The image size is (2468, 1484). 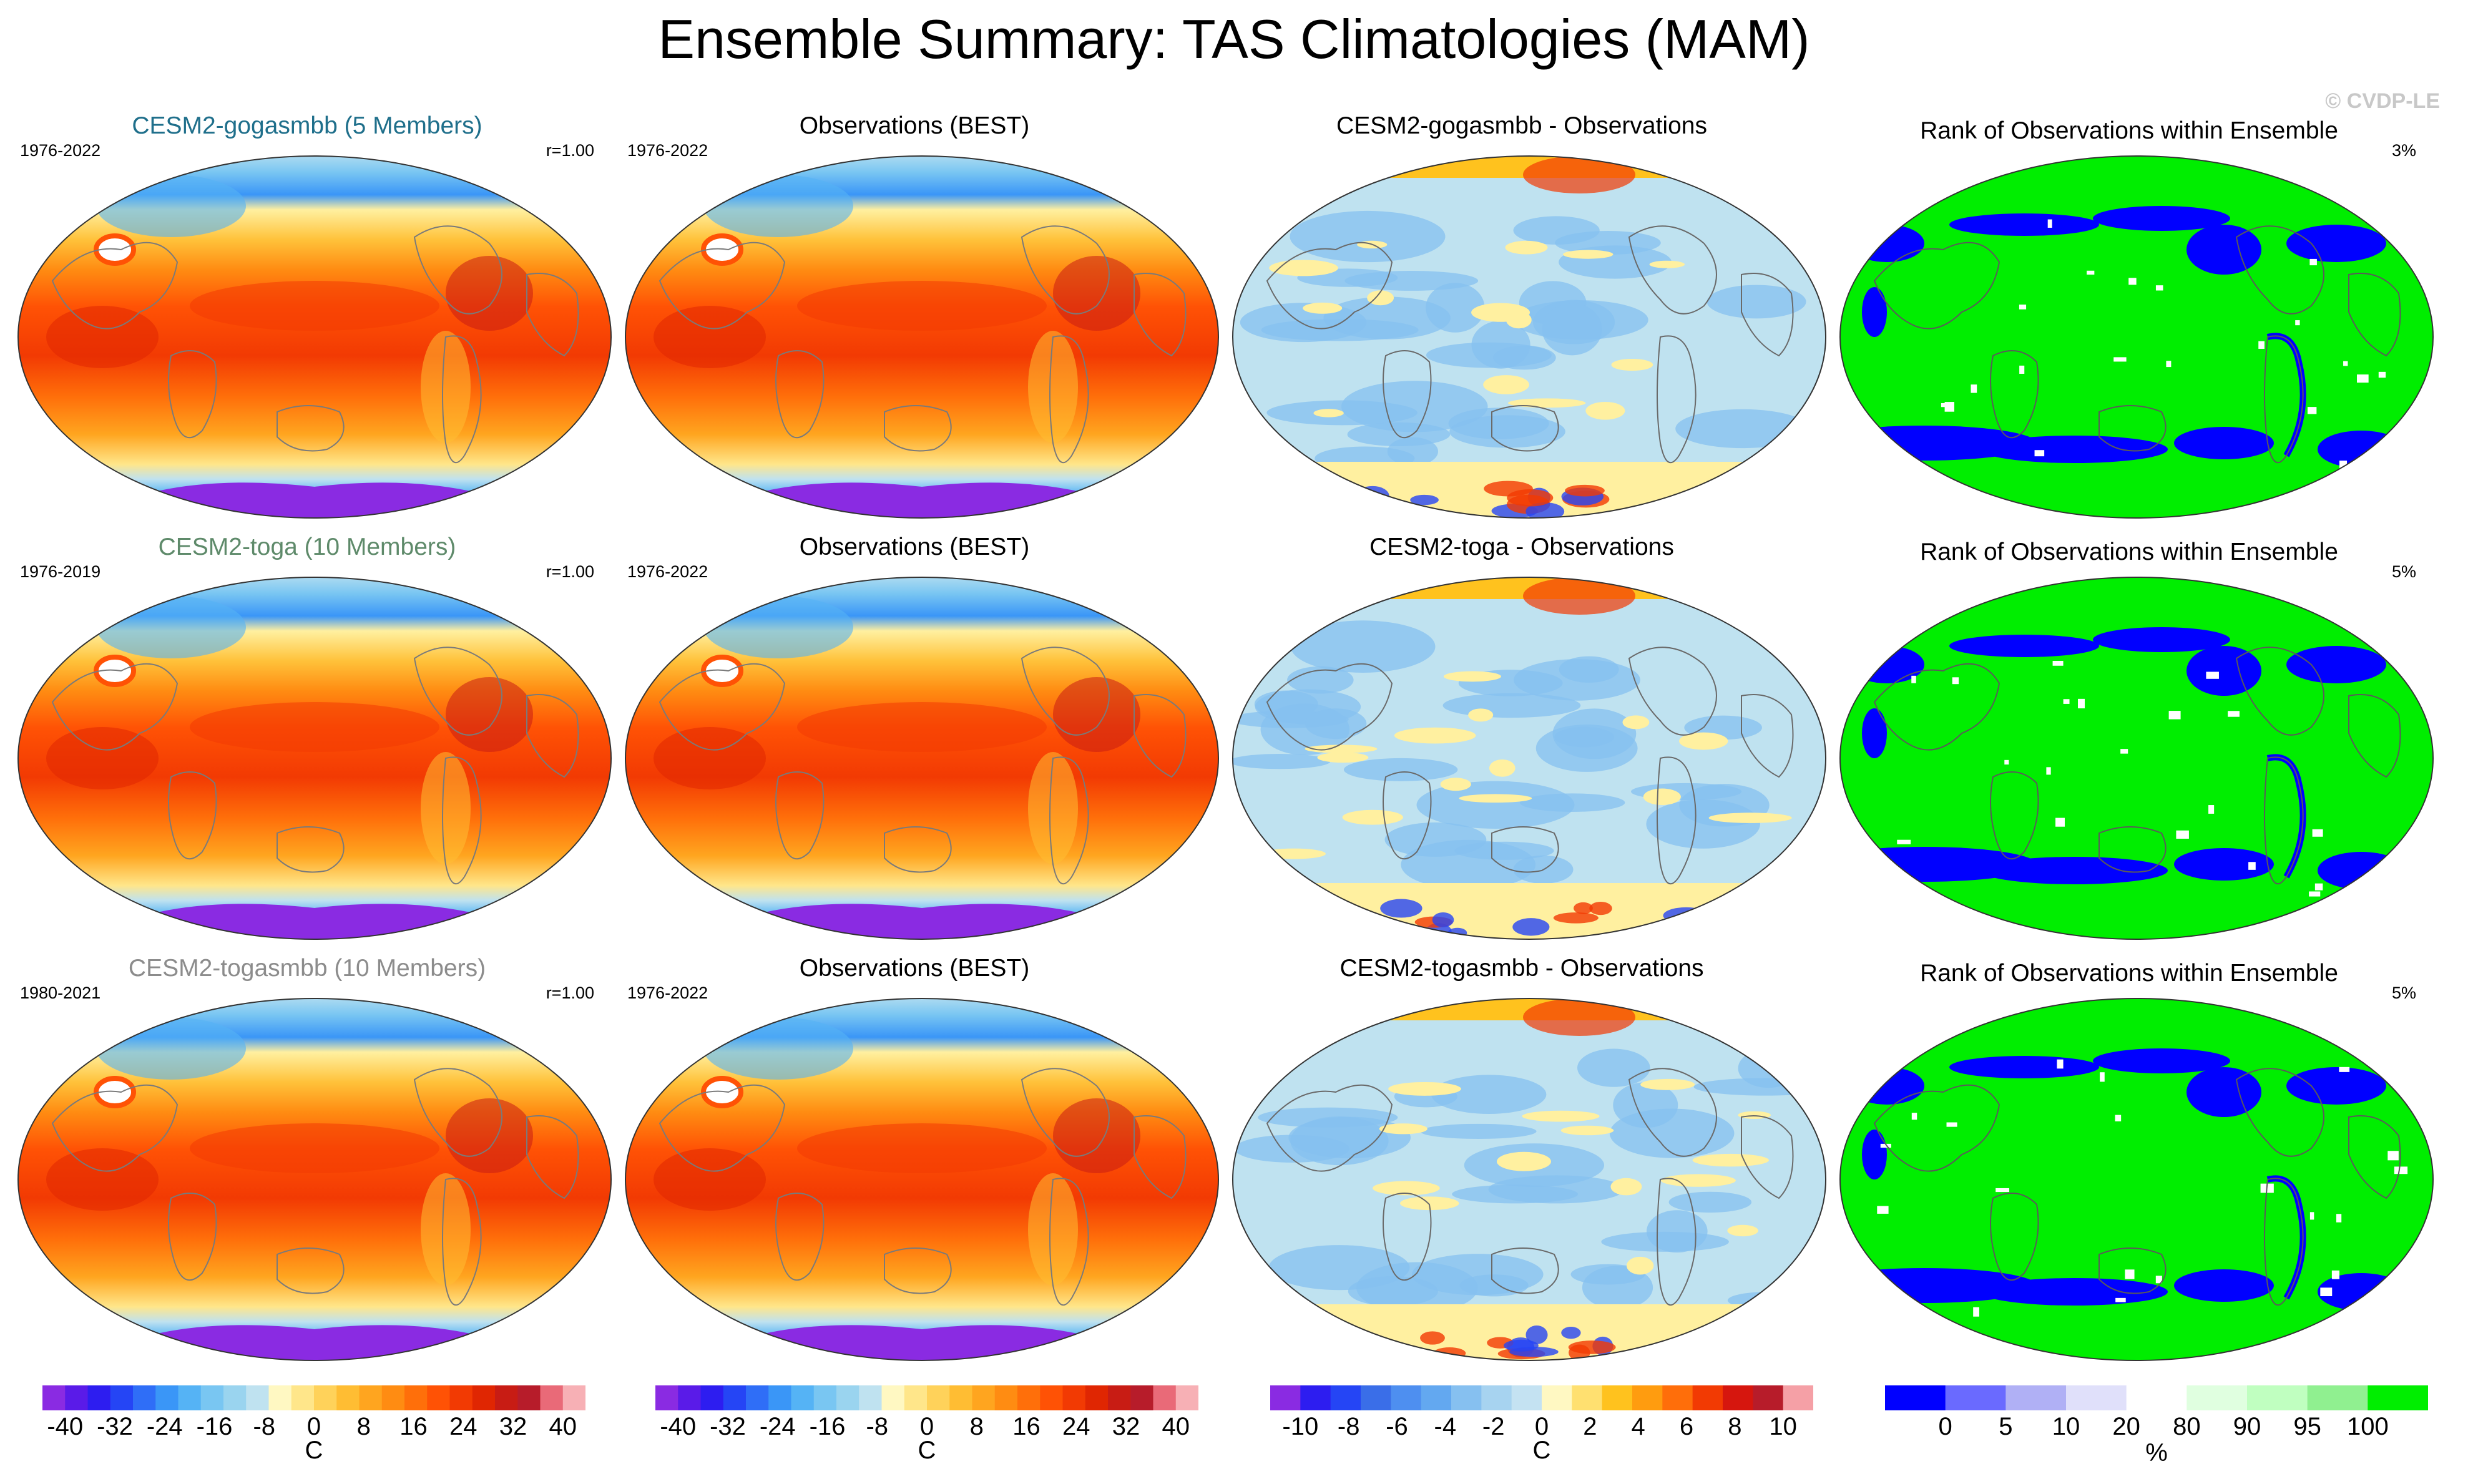 I want to click on colorbar-tick-label: 5, so click(x=2006, y=1426).